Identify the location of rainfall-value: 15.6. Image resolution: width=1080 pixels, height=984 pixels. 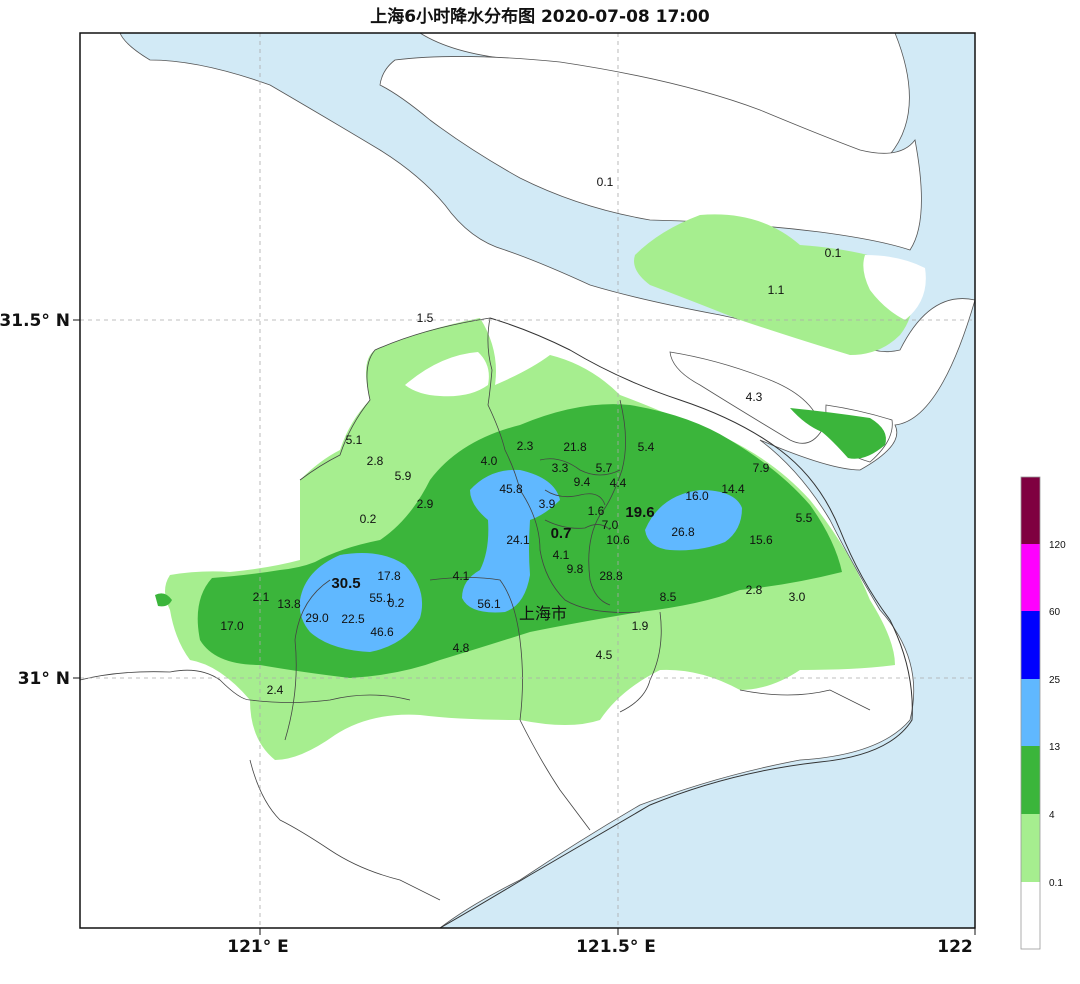
(761, 540).